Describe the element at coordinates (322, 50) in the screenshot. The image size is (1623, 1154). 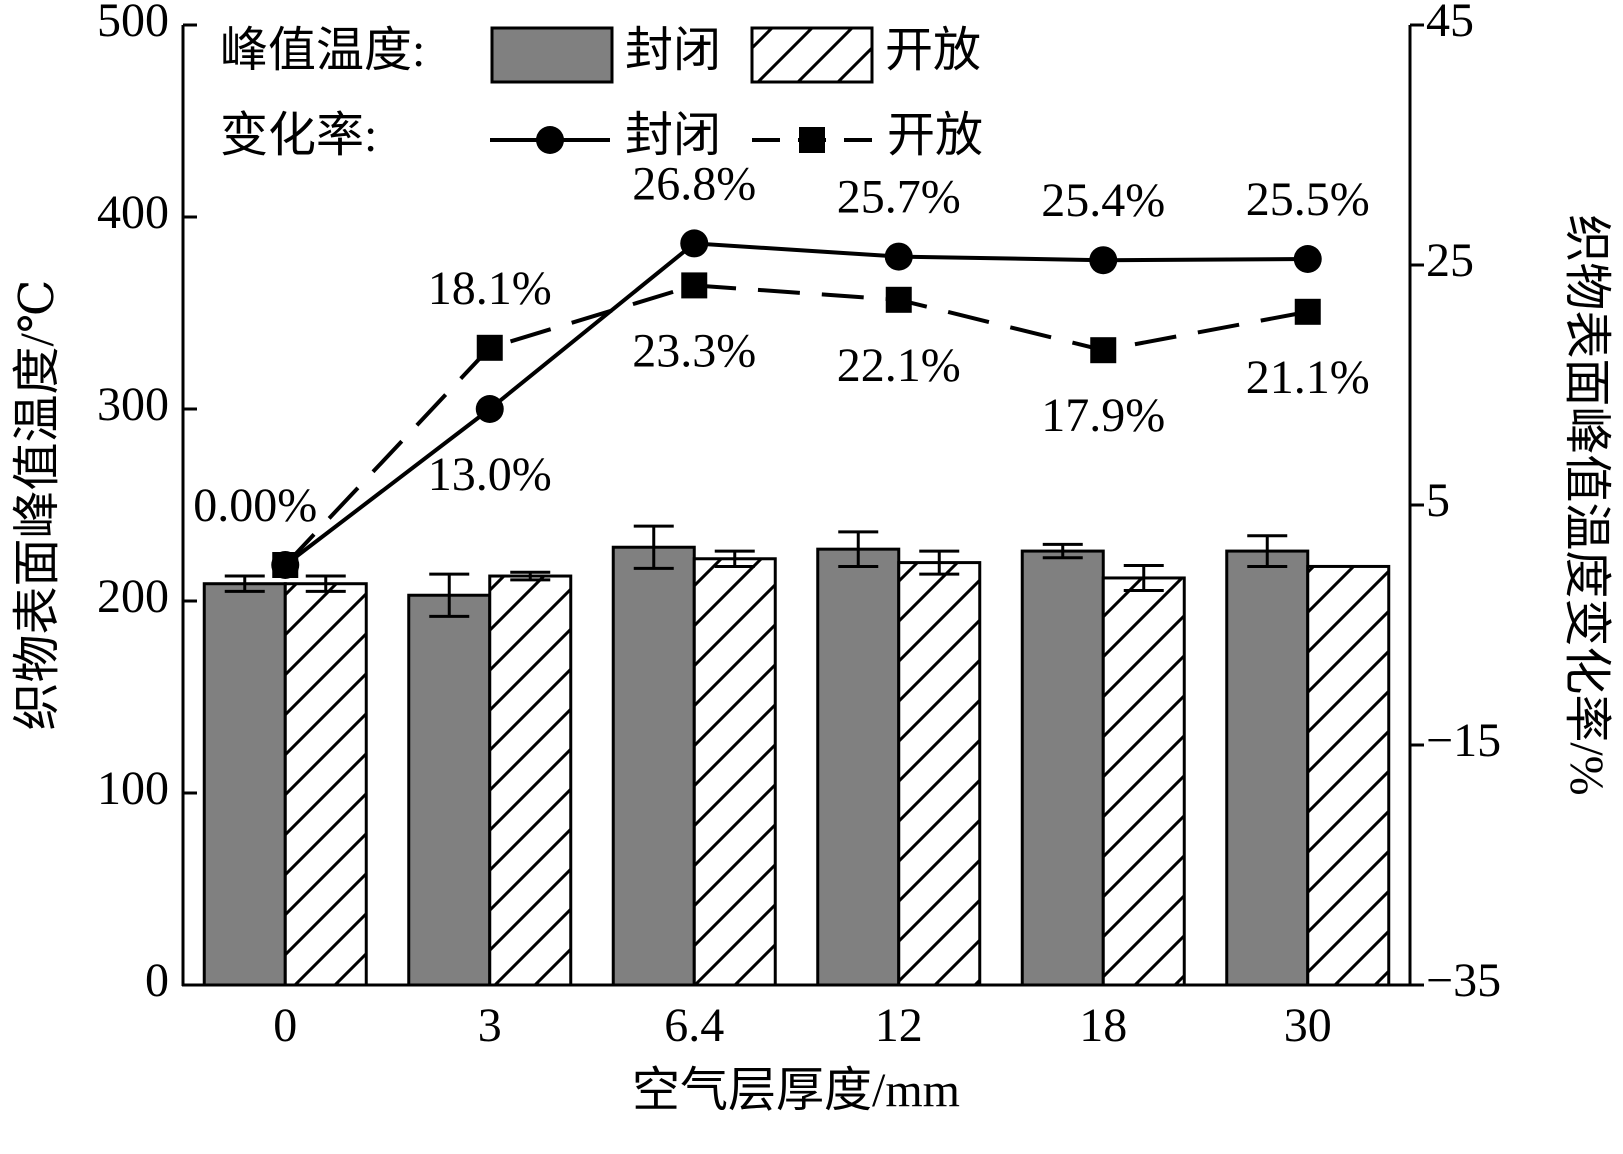
I see `legend-group-label: 峰值温度:` at that location.